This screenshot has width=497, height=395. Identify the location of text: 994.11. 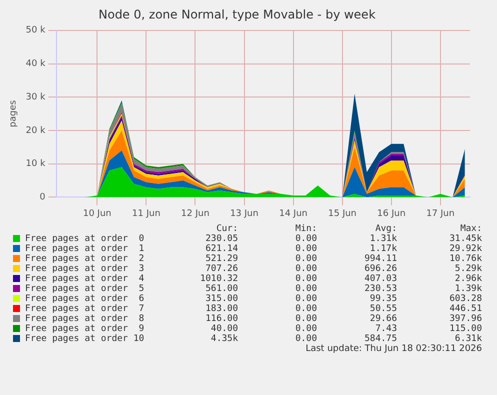
(380, 259).